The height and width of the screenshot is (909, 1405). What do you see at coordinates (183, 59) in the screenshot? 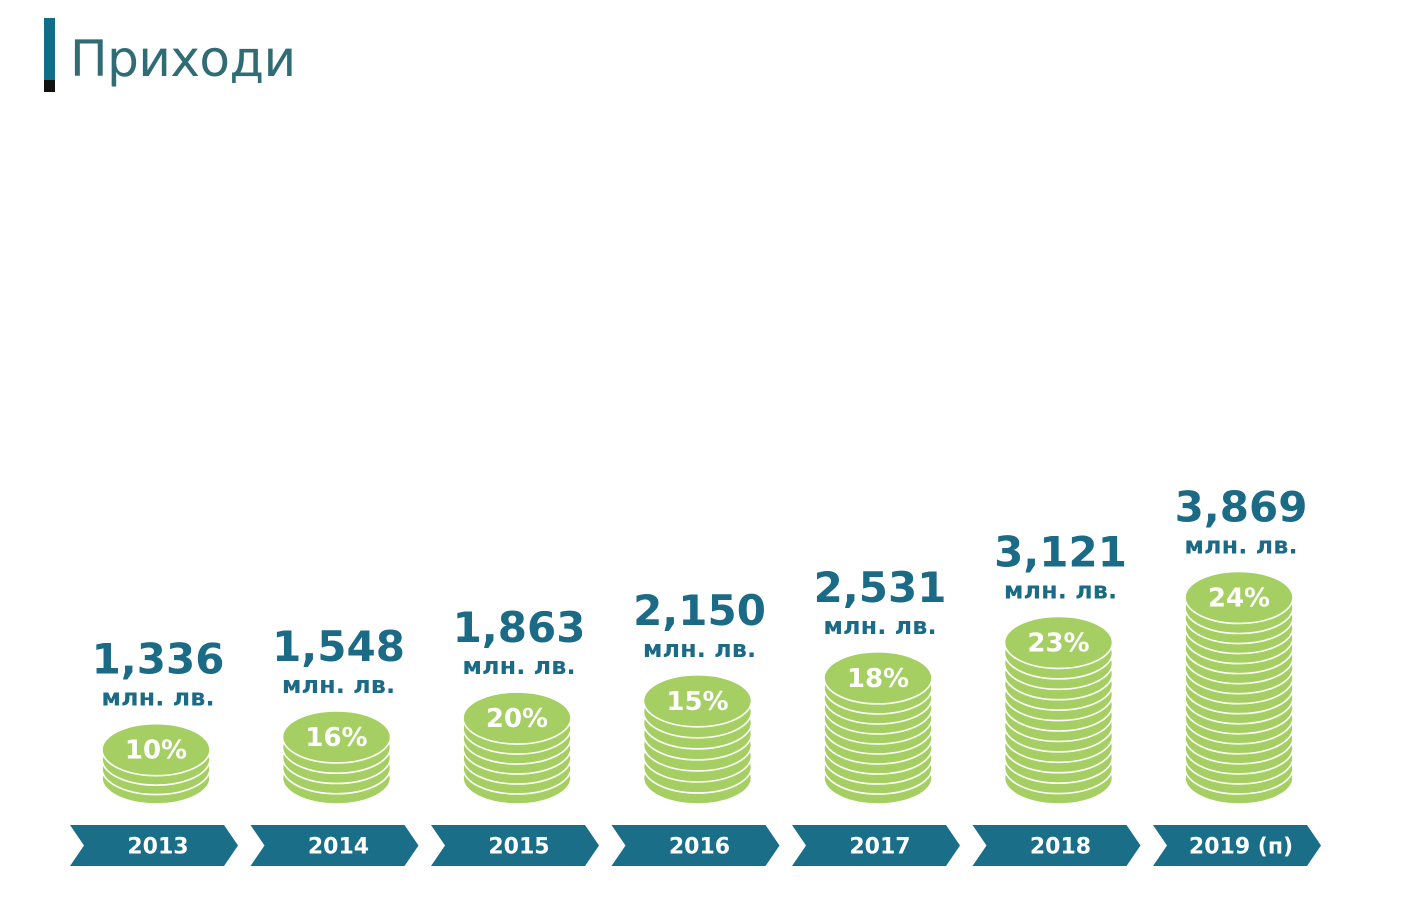
I see `page-title: Приходи` at bounding box center [183, 59].